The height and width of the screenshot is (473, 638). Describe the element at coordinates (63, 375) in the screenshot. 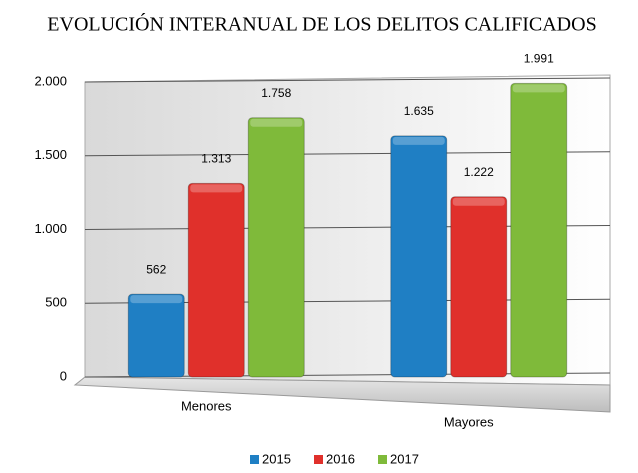

I see `y-tick-label: 0` at that location.